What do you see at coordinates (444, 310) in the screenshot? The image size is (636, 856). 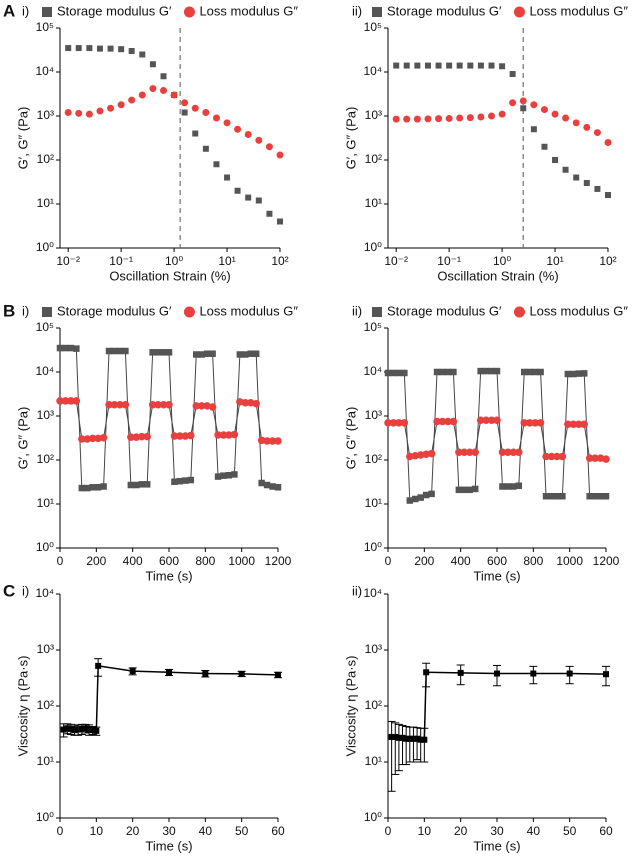 I see `legend-label: Storage modulus G′` at bounding box center [444, 310].